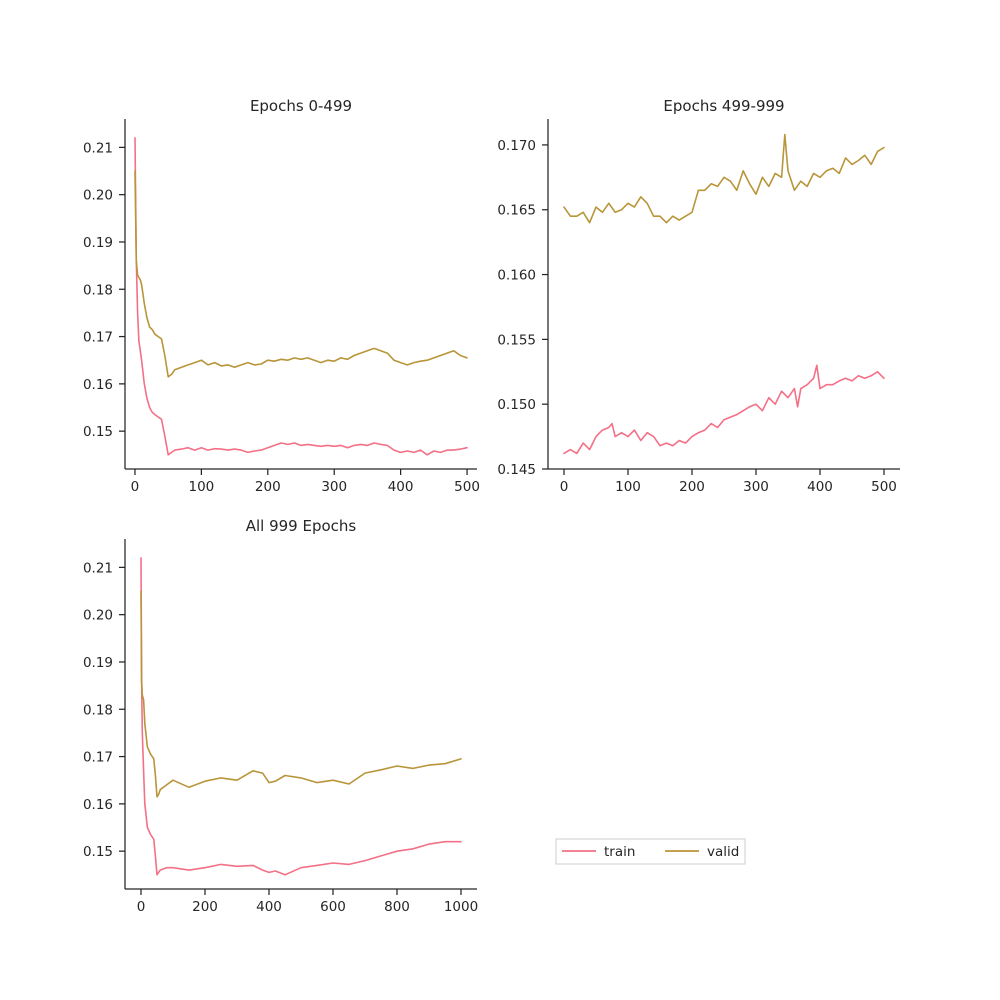  I want to click on x-tick-label: 800, so click(397, 907).